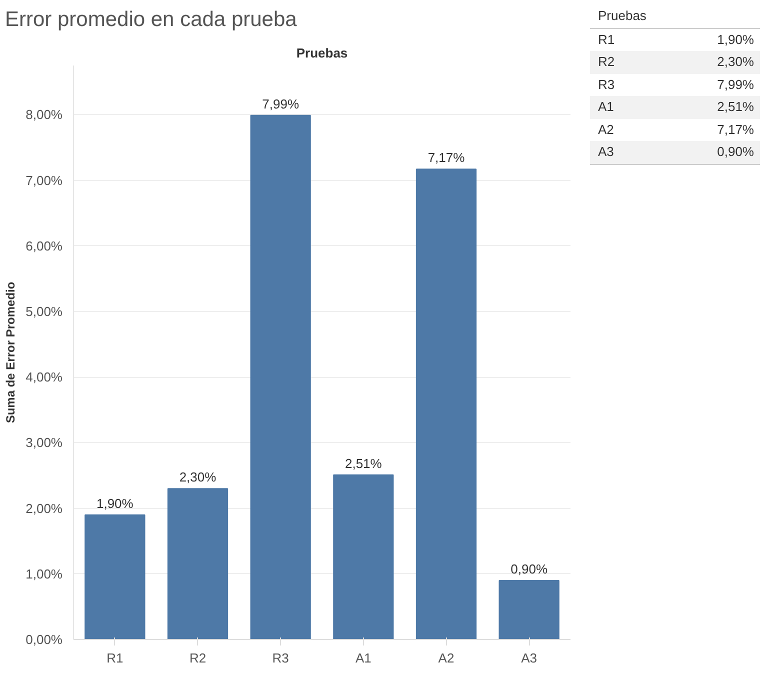 Image resolution: width=772 pixels, height=689 pixels. I want to click on x-axis-title: Pruebas, so click(322, 53).